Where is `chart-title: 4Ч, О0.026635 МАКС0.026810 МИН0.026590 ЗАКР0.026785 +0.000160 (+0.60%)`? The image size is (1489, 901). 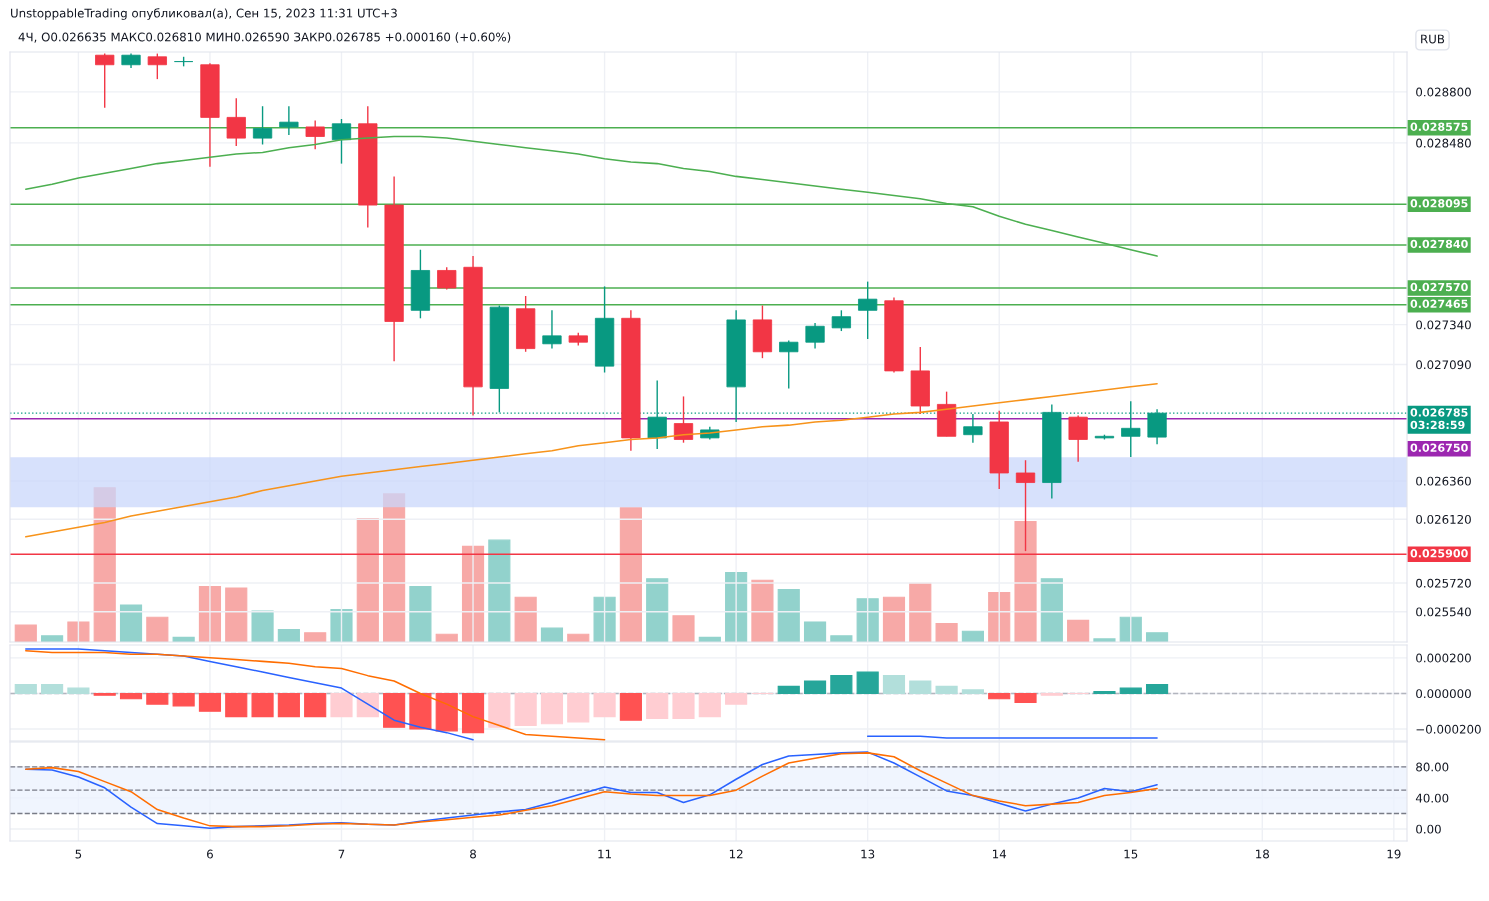 chart-title: 4Ч, О0.026635 МАКС0.026810 МИН0.026590 ЗАКР0.026785 +0.000160 (+0.60%) is located at coordinates (264, 37).